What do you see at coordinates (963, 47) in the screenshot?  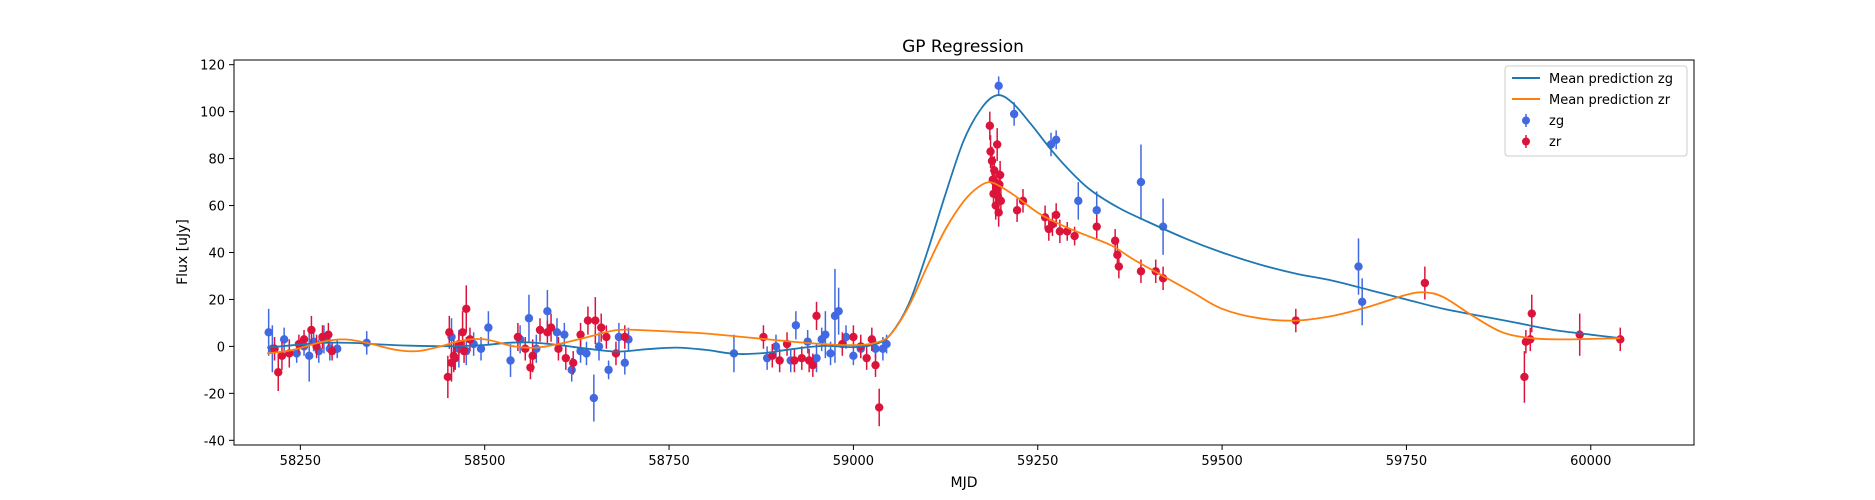 I see `chart-title: GP Regression` at bounding box center [963, 47].